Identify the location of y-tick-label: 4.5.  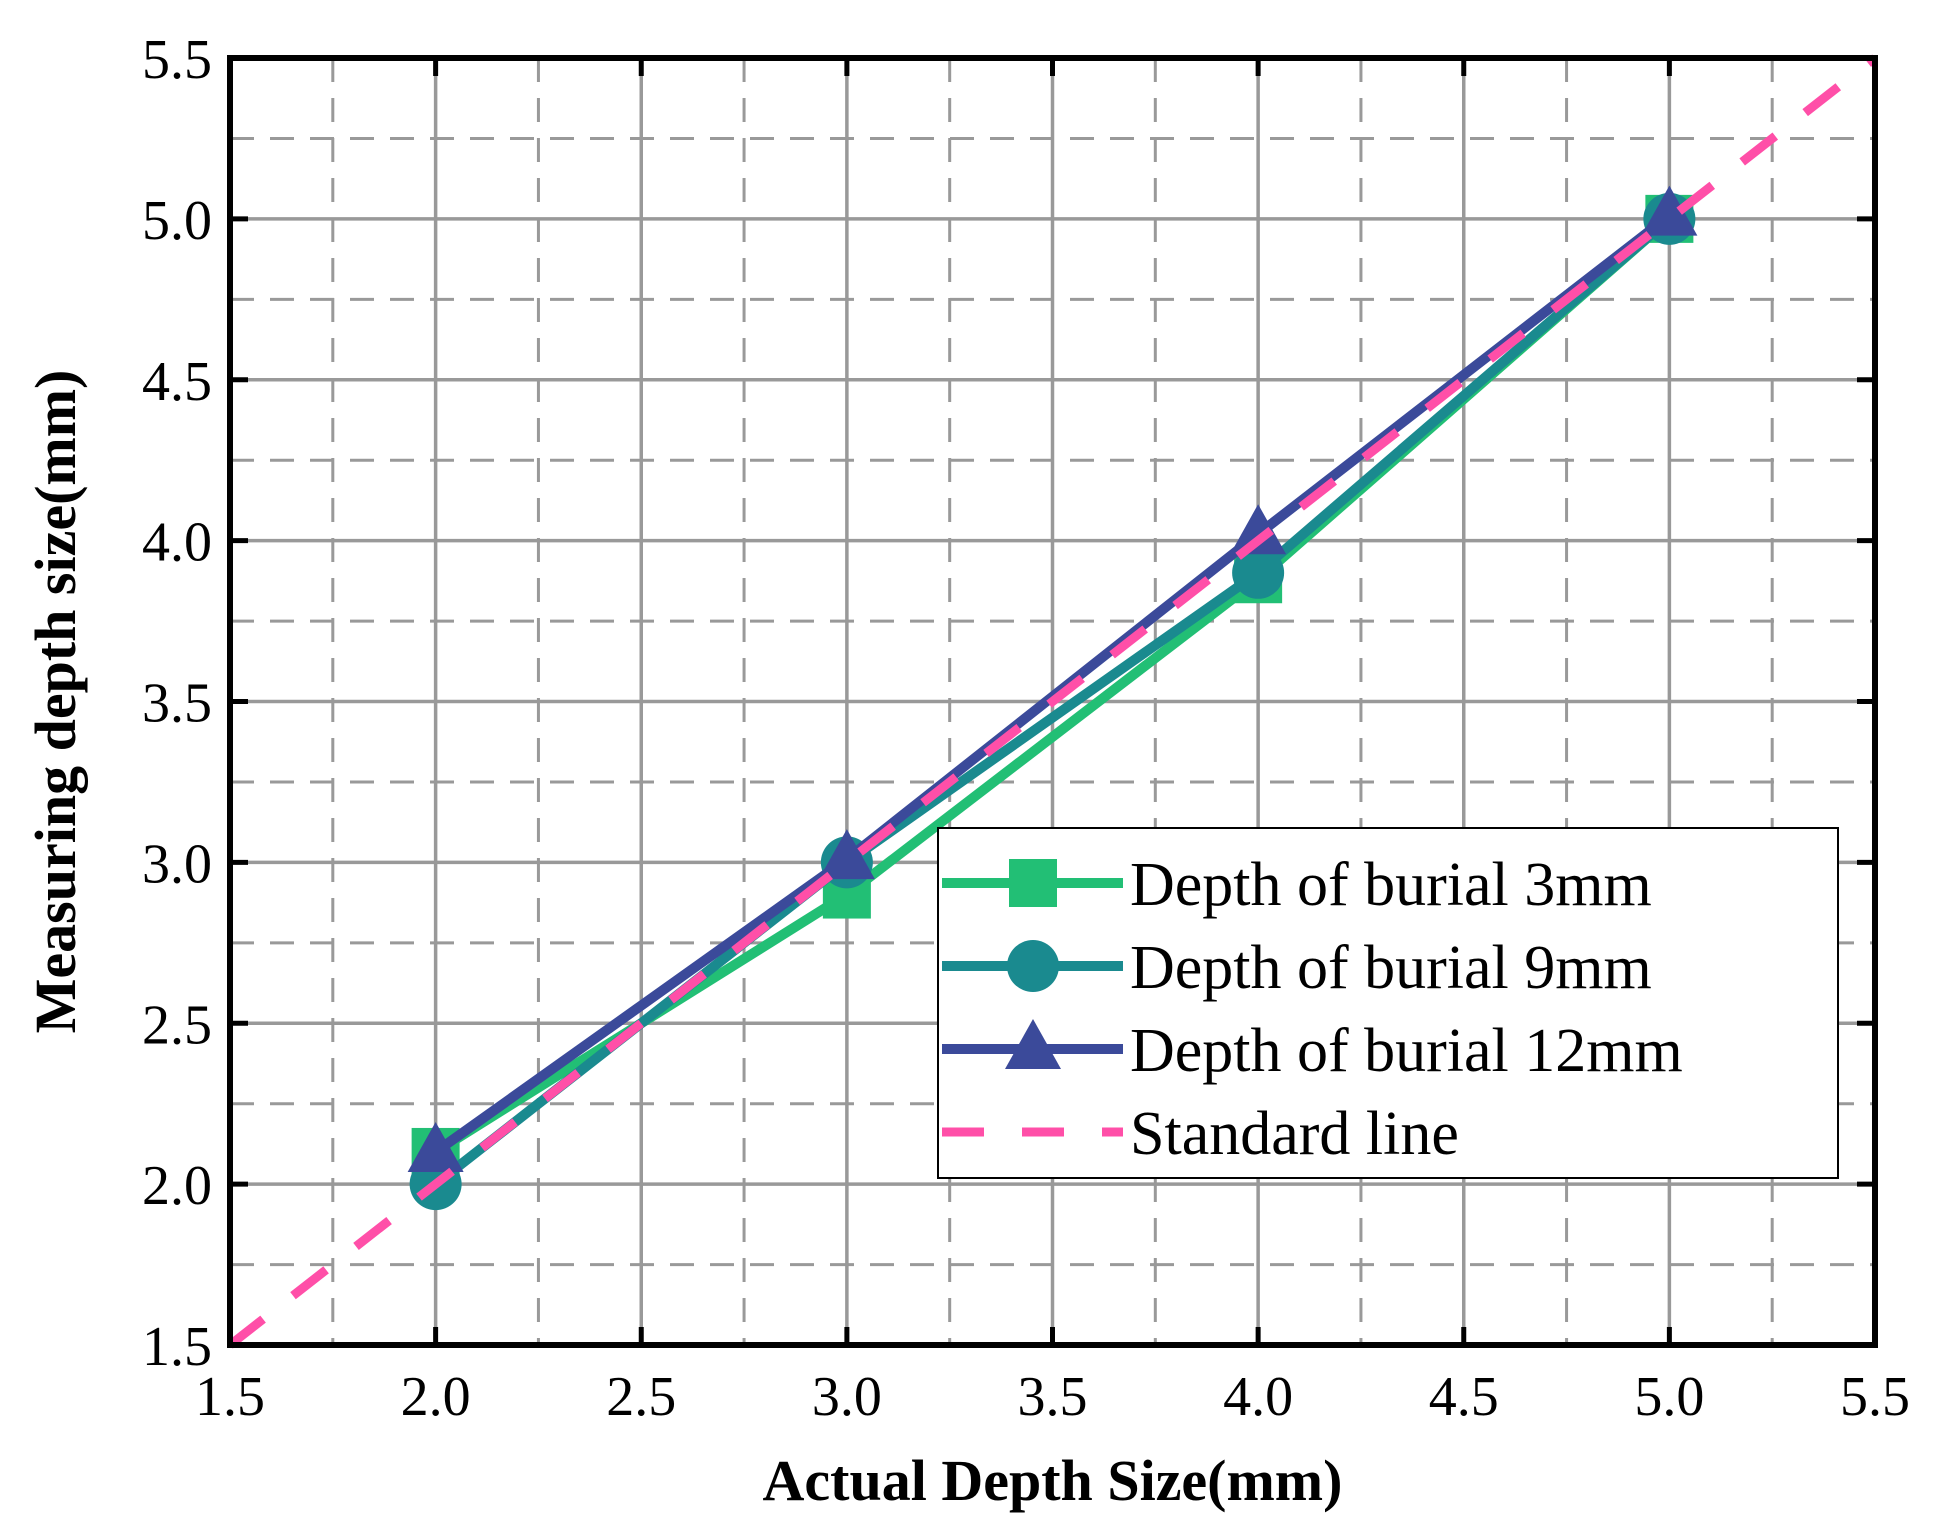
(177, 382).